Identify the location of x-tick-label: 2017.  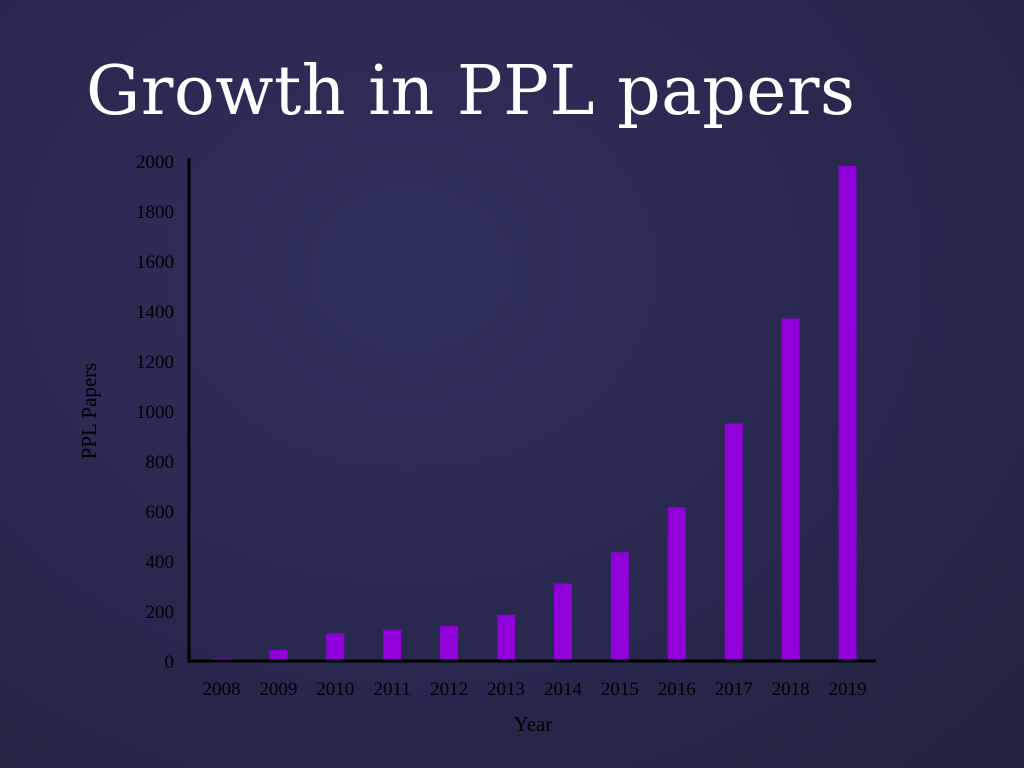
(734, 689).